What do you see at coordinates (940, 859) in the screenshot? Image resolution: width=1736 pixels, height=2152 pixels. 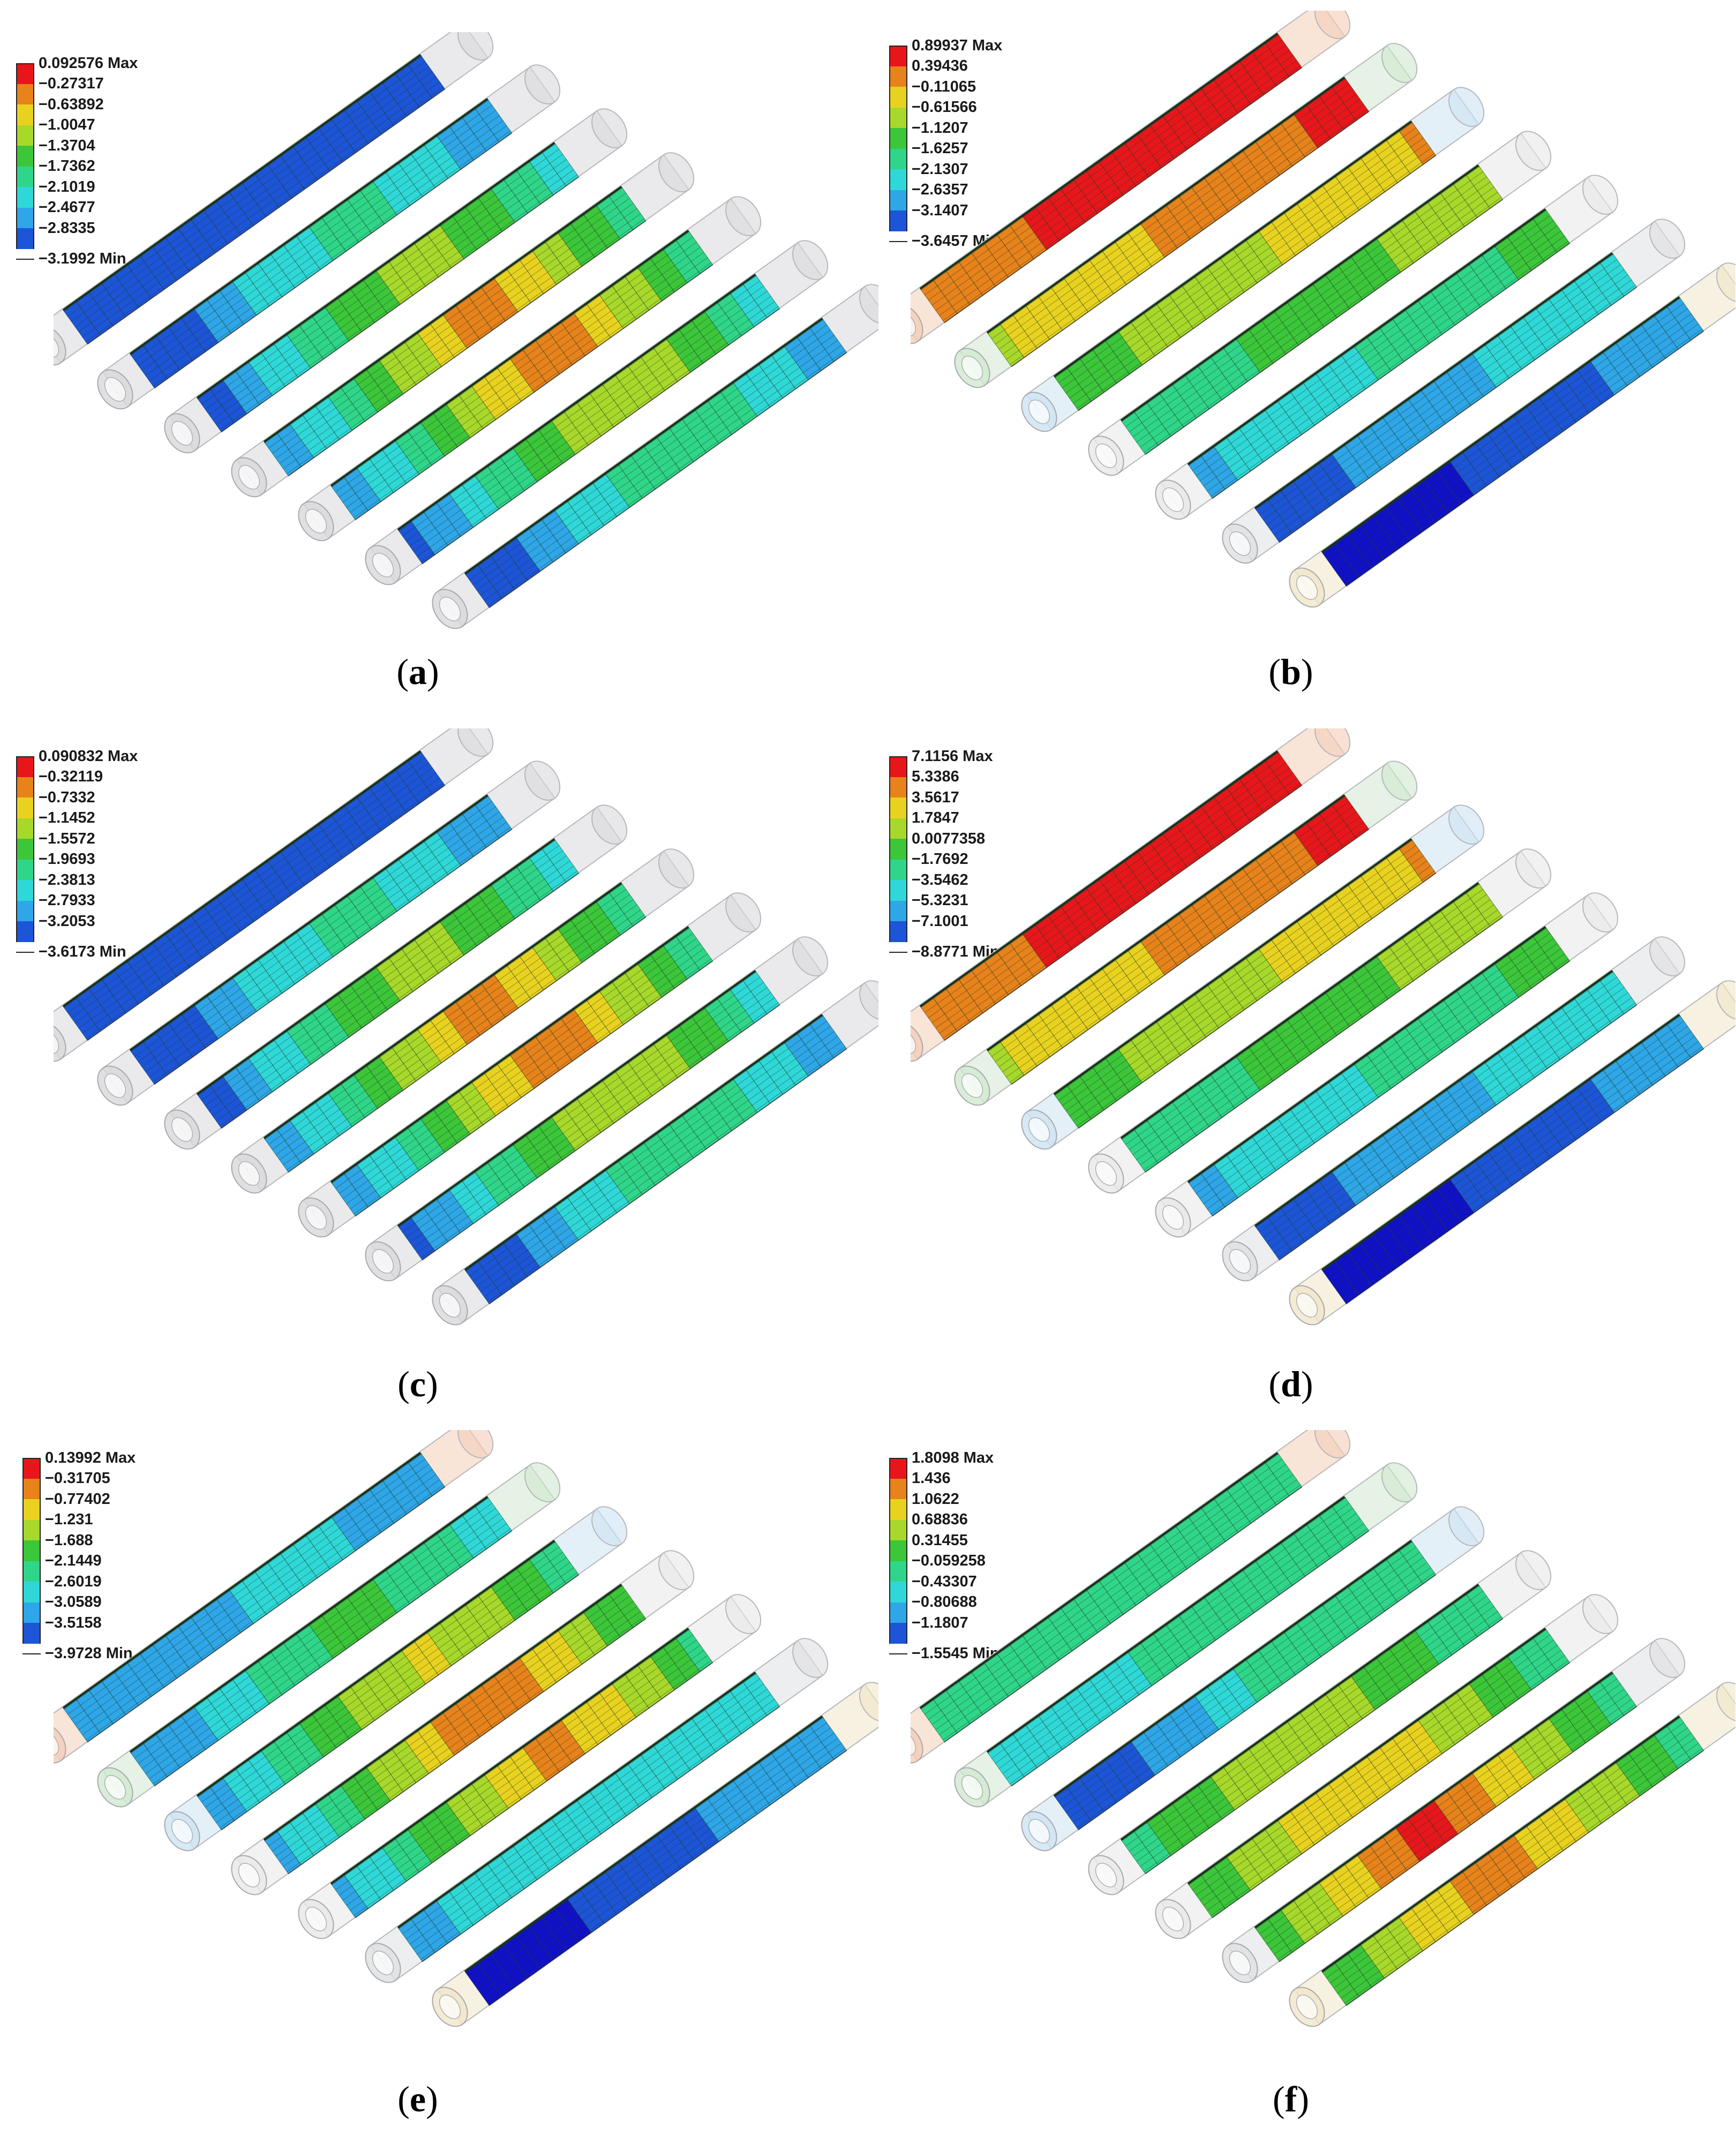 I see `legend-label: −1.7692` at bounding box center [940, 859].